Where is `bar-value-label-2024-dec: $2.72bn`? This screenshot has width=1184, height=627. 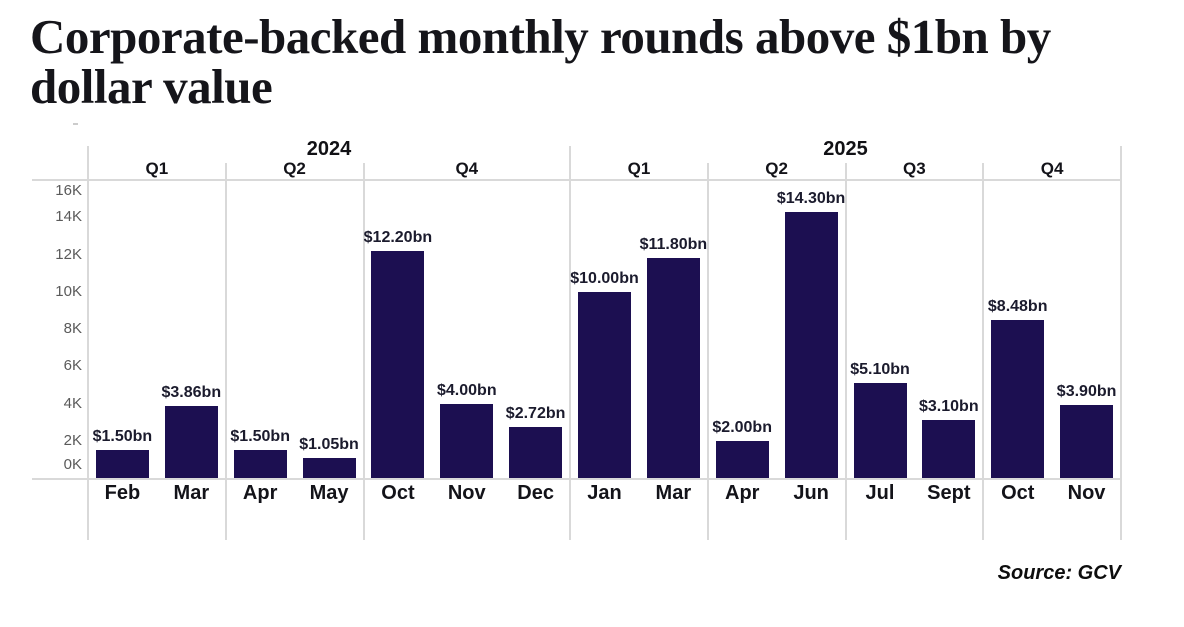 bar-value-label-2024-dec: $2.72bn is located at coordinates (535, 414).